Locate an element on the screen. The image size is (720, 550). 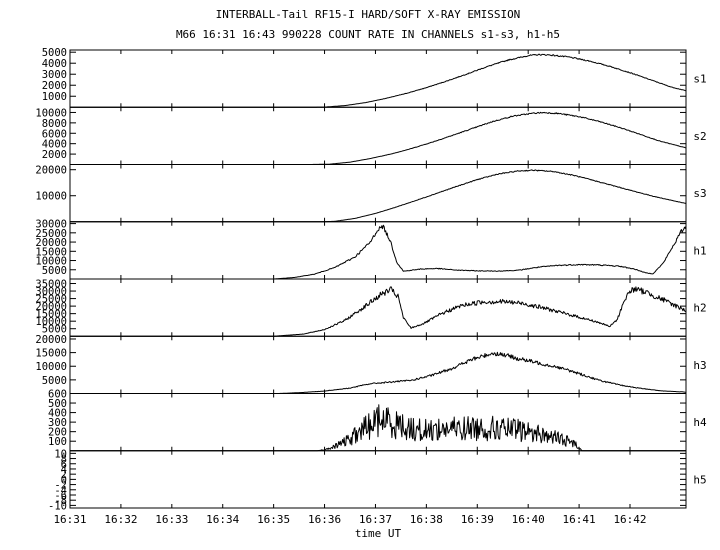
panel-frame-s1 is located at coordinates (378, 78).